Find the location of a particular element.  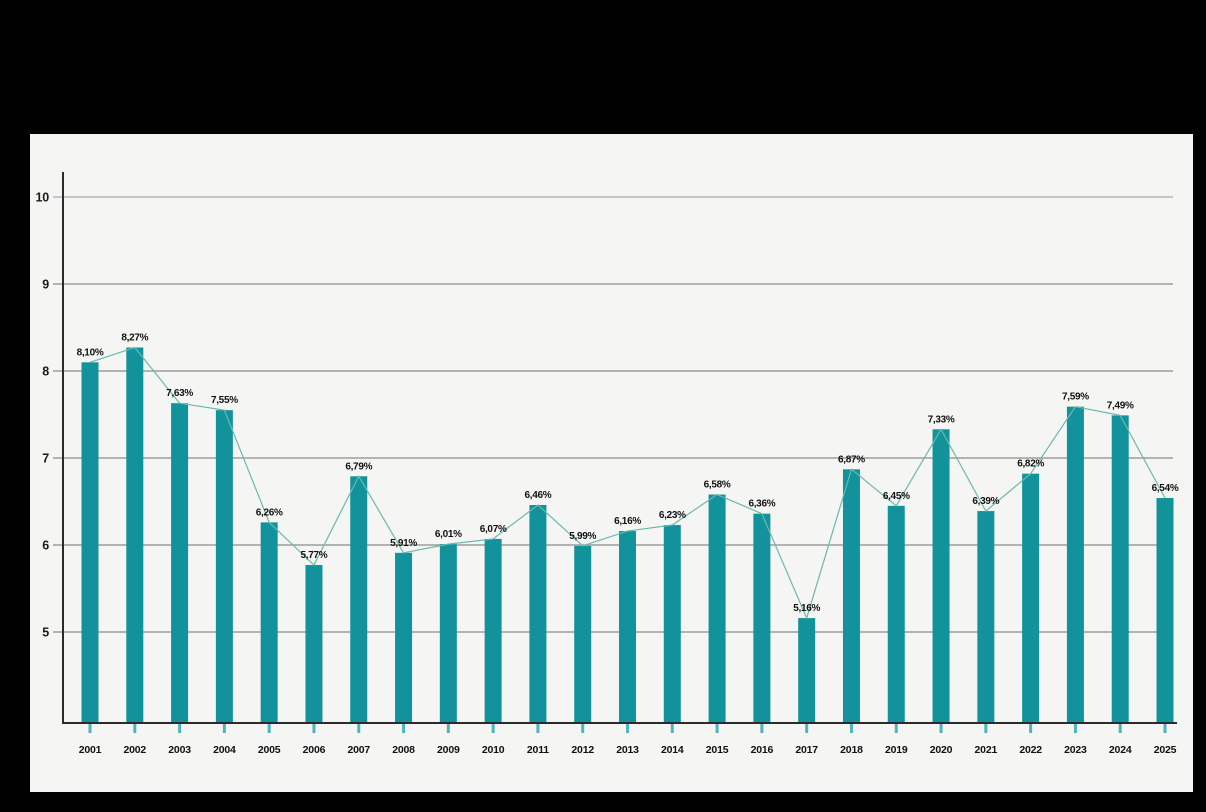

x-axis-label: 2020 is located at coordinates (941, 750).